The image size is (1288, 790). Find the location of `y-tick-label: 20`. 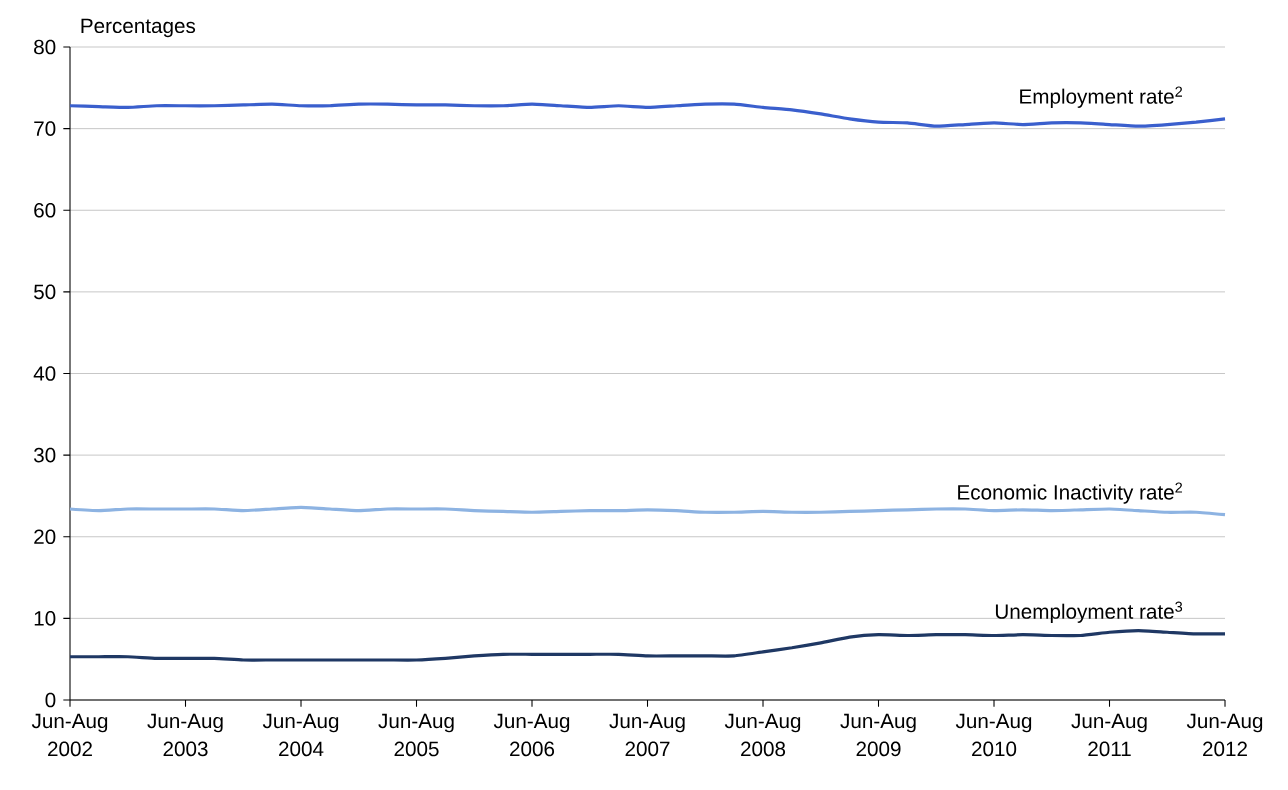

y-tick-label: 20 is located at coordinates (45, 537).